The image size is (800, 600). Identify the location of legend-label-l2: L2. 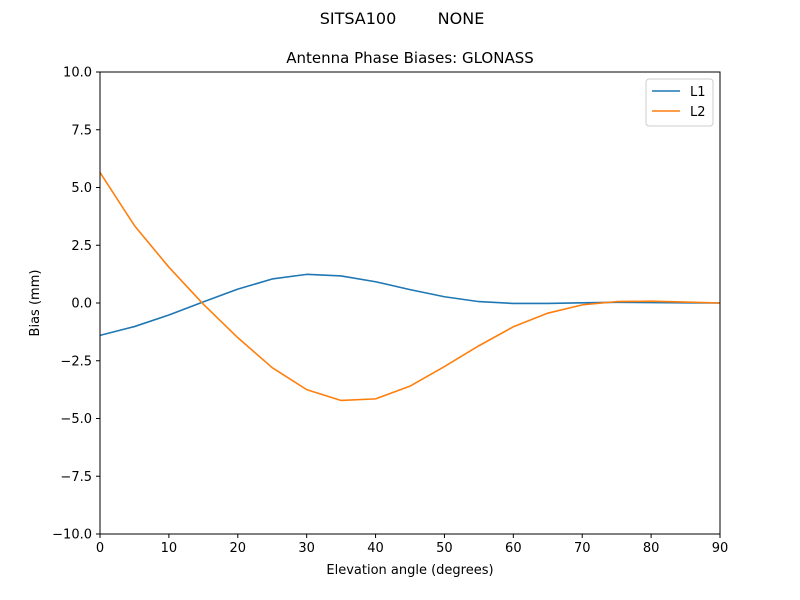
(698, 112).